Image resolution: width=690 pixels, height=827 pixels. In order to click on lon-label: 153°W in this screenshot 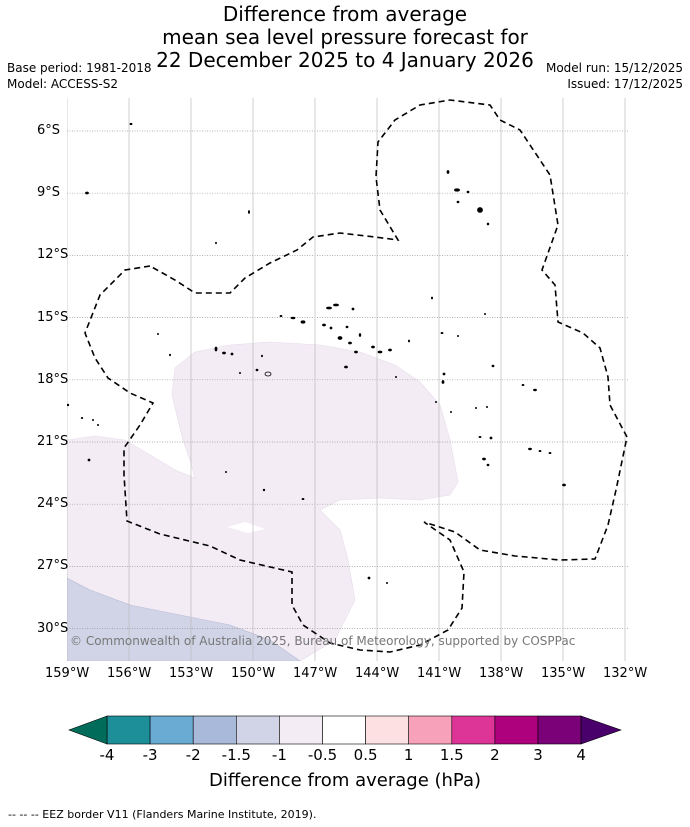, I will do `click(191, 673)`.